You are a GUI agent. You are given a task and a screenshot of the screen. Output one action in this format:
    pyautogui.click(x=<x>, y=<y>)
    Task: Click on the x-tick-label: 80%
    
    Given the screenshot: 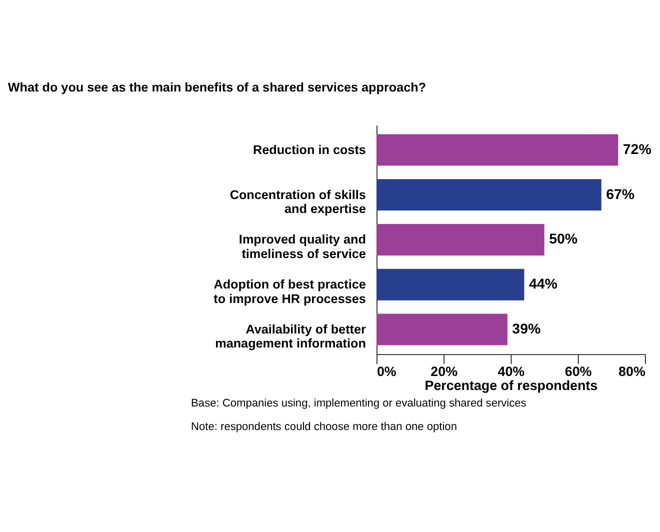 What is the action you would take?
    pyautogui.click(x=632, y=371)
    